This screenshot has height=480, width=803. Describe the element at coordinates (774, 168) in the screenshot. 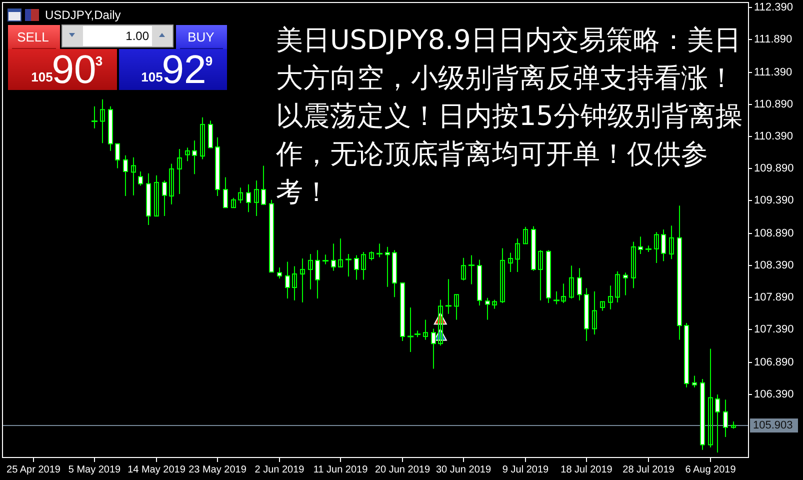

I see `y-tick-label: 109.890` at that location.